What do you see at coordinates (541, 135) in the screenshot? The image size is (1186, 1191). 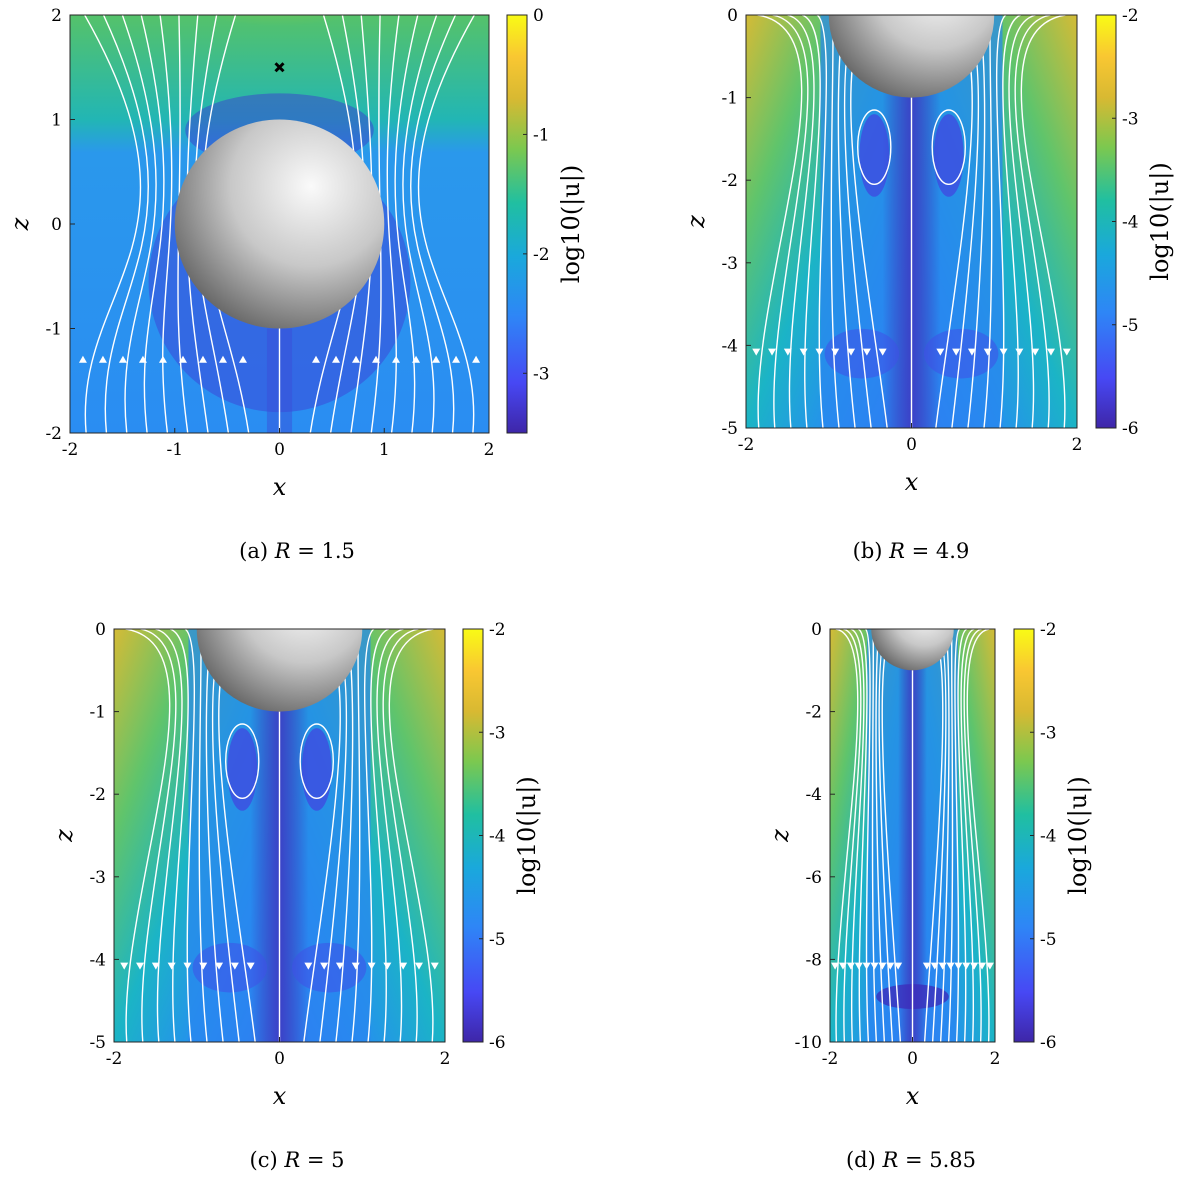 I see `colorbar-tick-label: -1` at bounding box center [541, 135].